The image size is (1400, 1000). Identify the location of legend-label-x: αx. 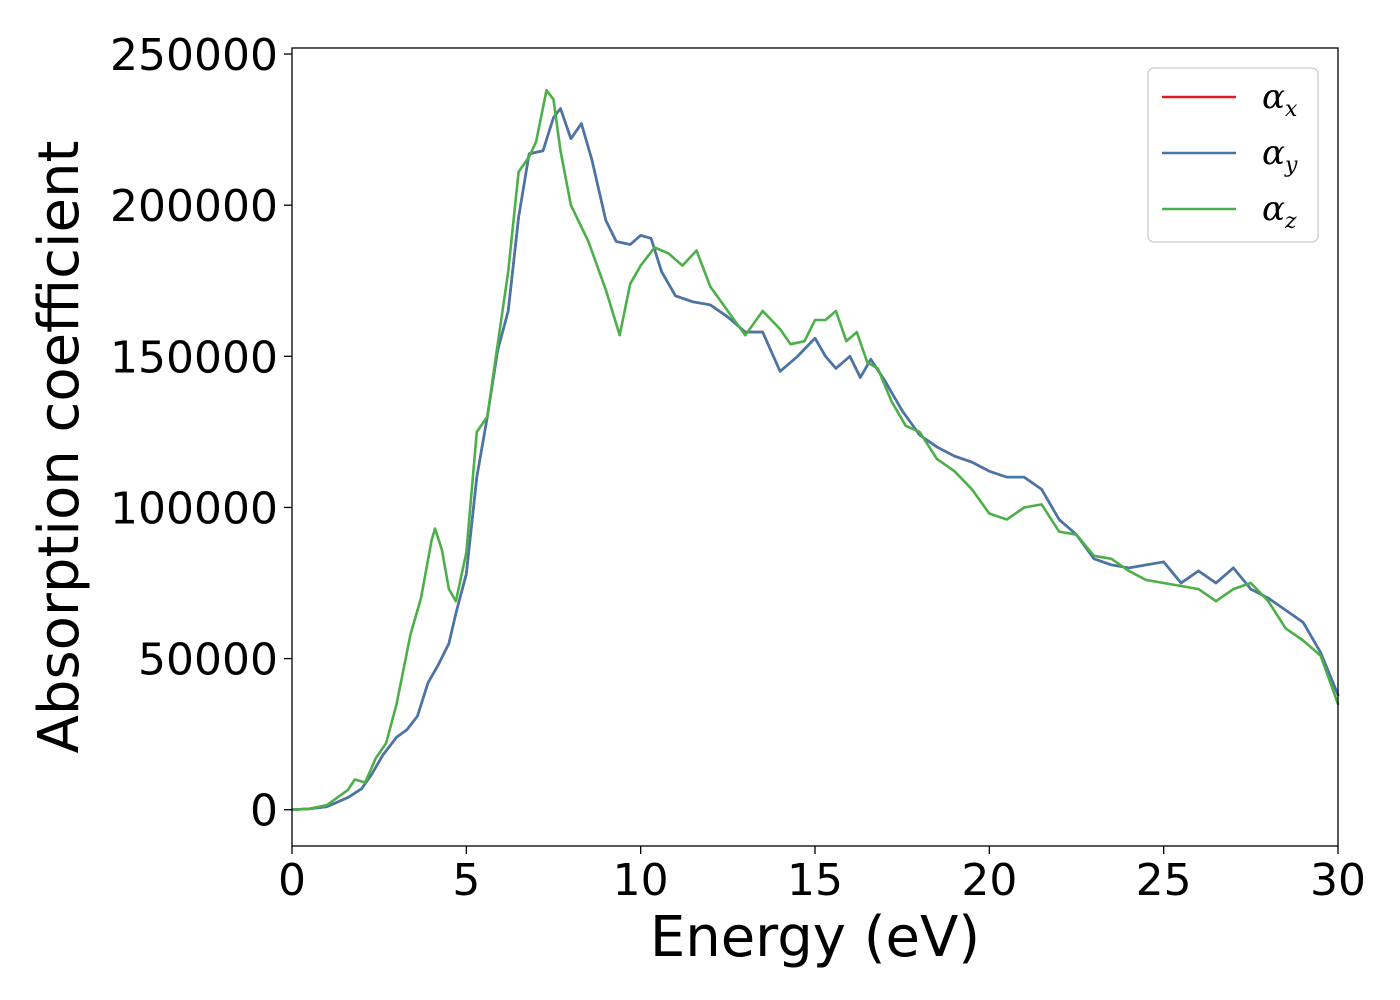
(1280, 99).